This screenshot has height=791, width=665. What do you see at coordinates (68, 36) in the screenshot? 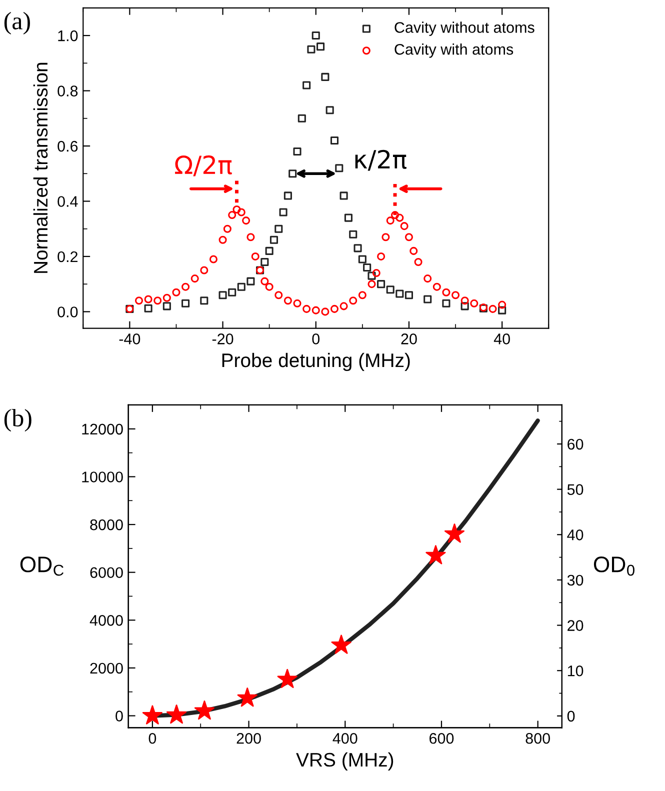
I see `y-tick-label: 1.0` at bounding box center [68, 36].